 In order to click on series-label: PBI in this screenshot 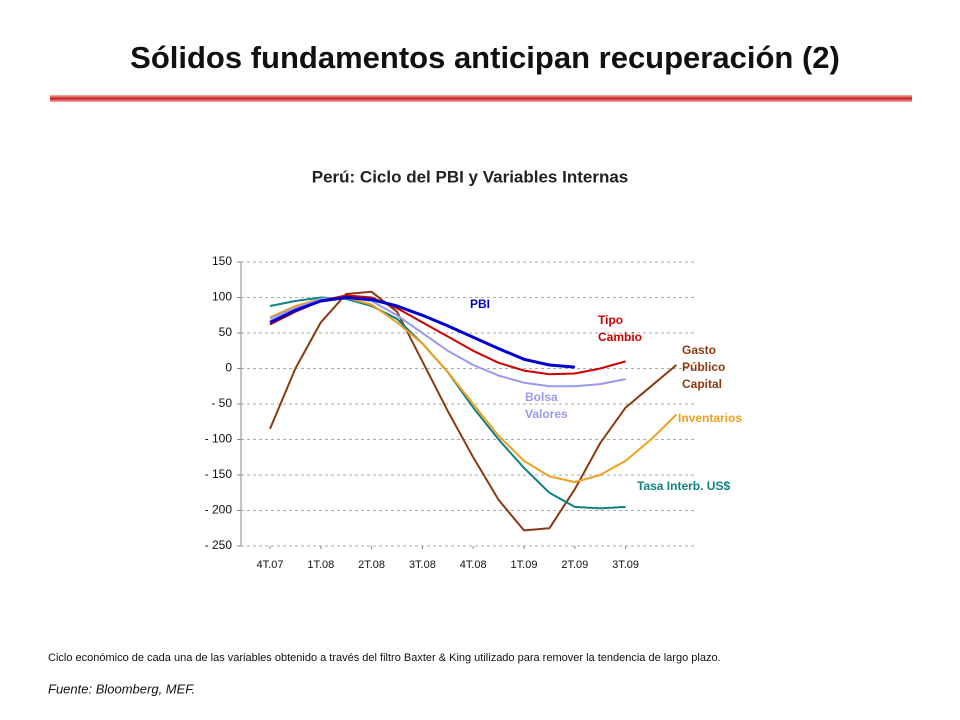, I will do `click(480, 304)`.